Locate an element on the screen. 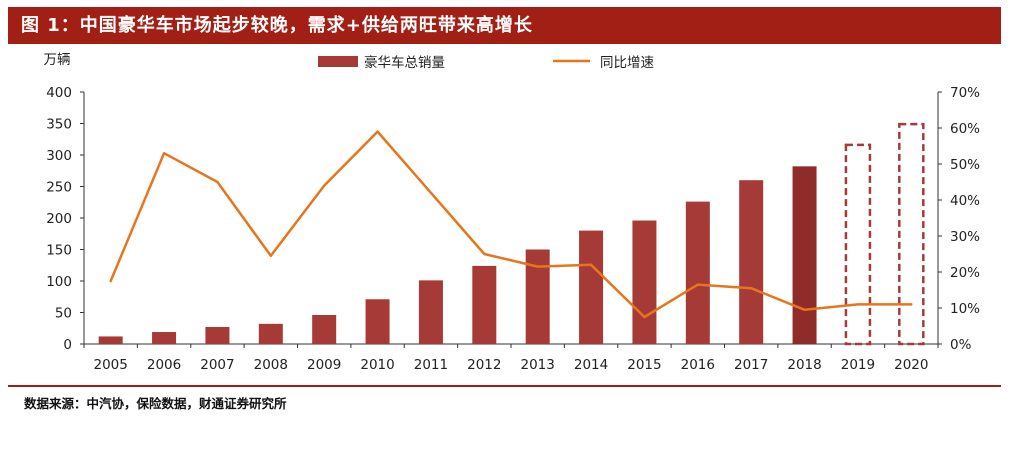 The image size is (1029, 452). x-tick-label: 2010 is located at coordinates (377, 365).